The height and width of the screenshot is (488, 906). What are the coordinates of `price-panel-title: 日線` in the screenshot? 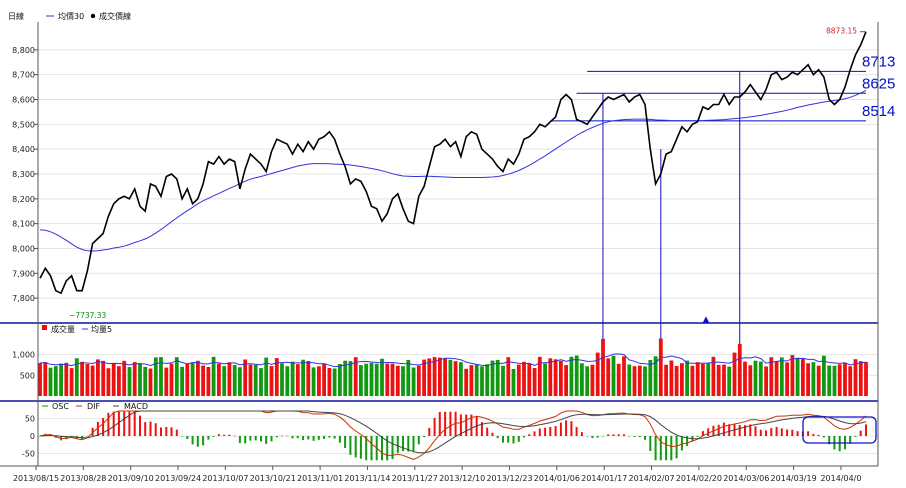 It's located at (16, 16).